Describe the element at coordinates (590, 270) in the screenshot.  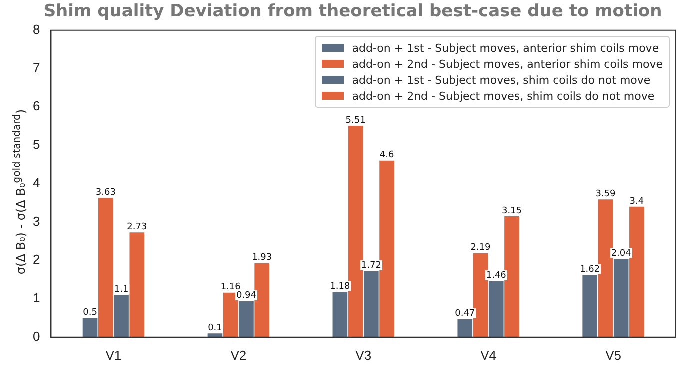
I see `data-label: 1.62` at that location.